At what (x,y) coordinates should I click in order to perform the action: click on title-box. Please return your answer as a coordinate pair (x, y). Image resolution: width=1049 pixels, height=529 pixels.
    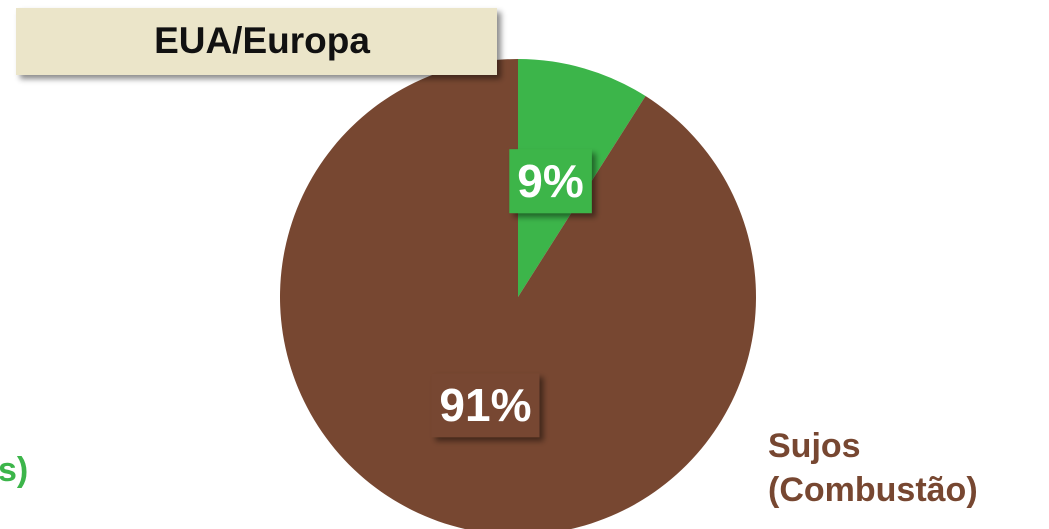
    Looking at the image, I should click on (256, 41).